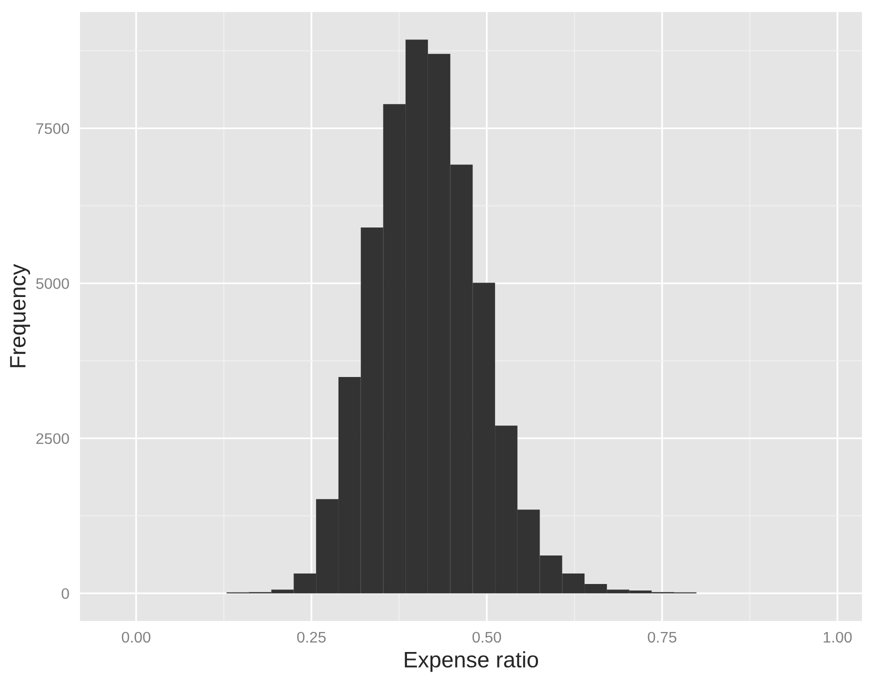 The width and height of the screenshot is (879, 675). I want to click on y-tick-label: 7500, so click(52, 128).